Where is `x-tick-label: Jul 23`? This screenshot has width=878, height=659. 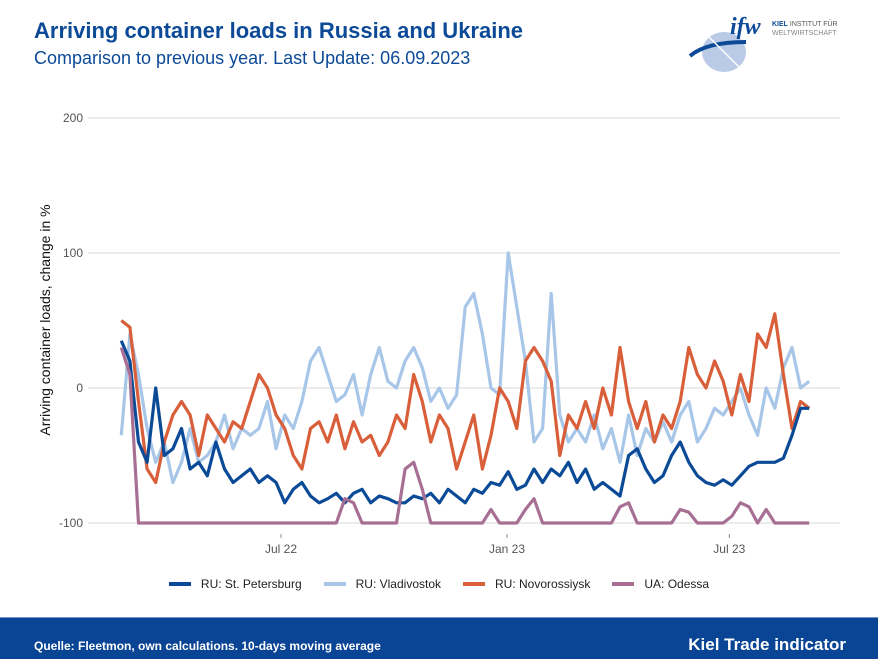
x-tick-label: Jul 23 is located at coordinates (729, 549).